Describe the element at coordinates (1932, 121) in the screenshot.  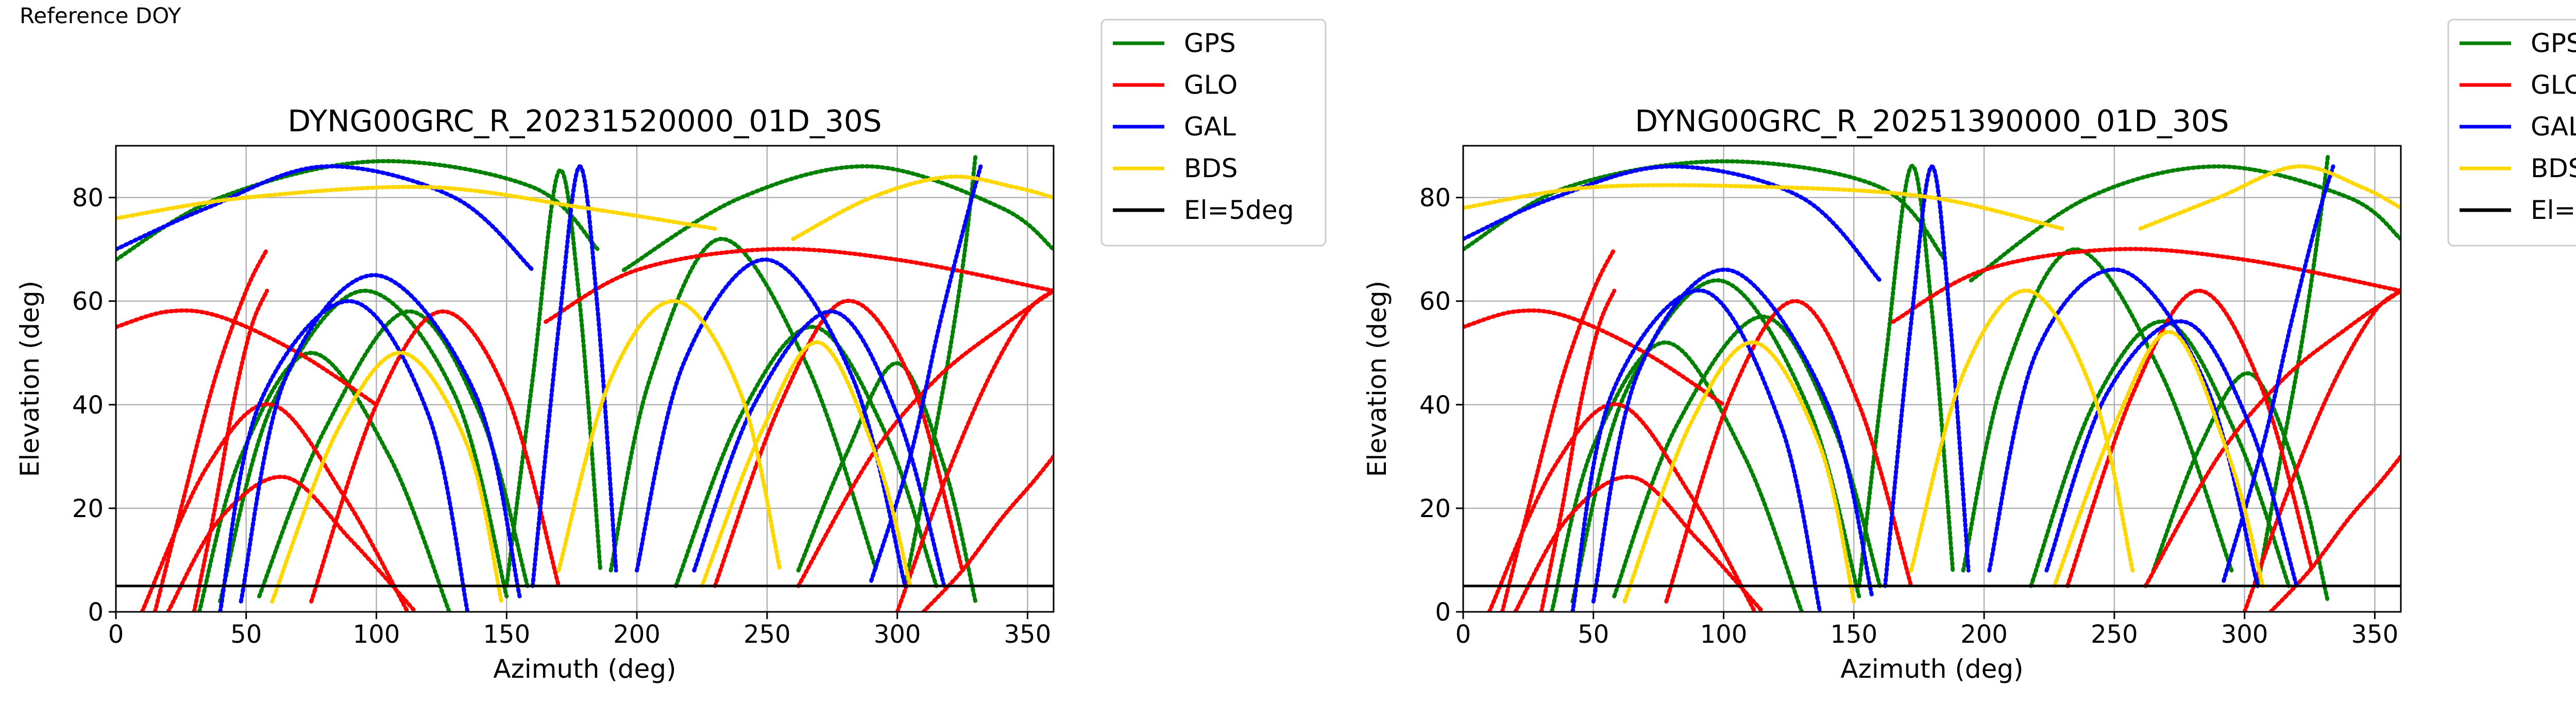
I see `chart-title: DYNG00GRC_R_20251390000_01D_30S` at that location.